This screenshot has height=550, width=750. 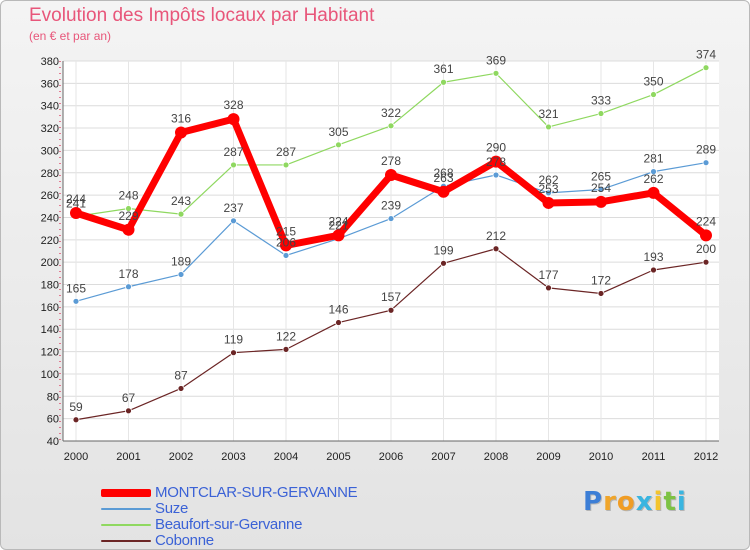 I want to click on y-tick-label: 140, so click(x=50, y=330).